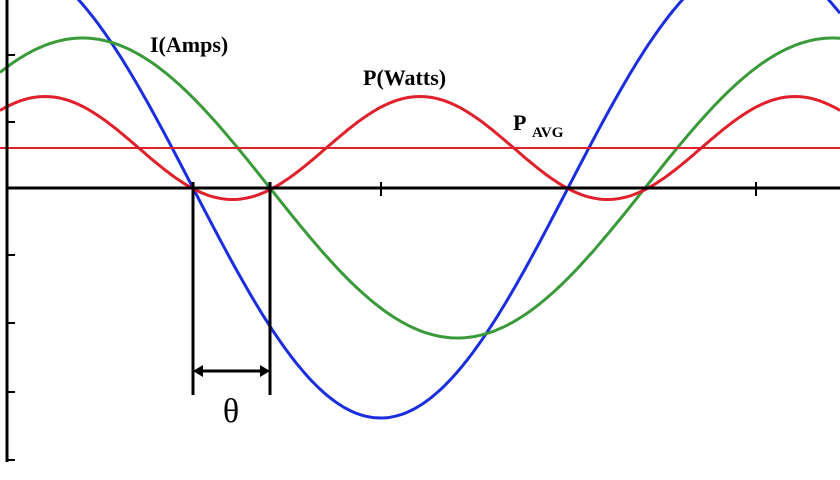  Describe the element at coordinates (231, 411) in the screenshot. I see `theta-label: θ` at that location.